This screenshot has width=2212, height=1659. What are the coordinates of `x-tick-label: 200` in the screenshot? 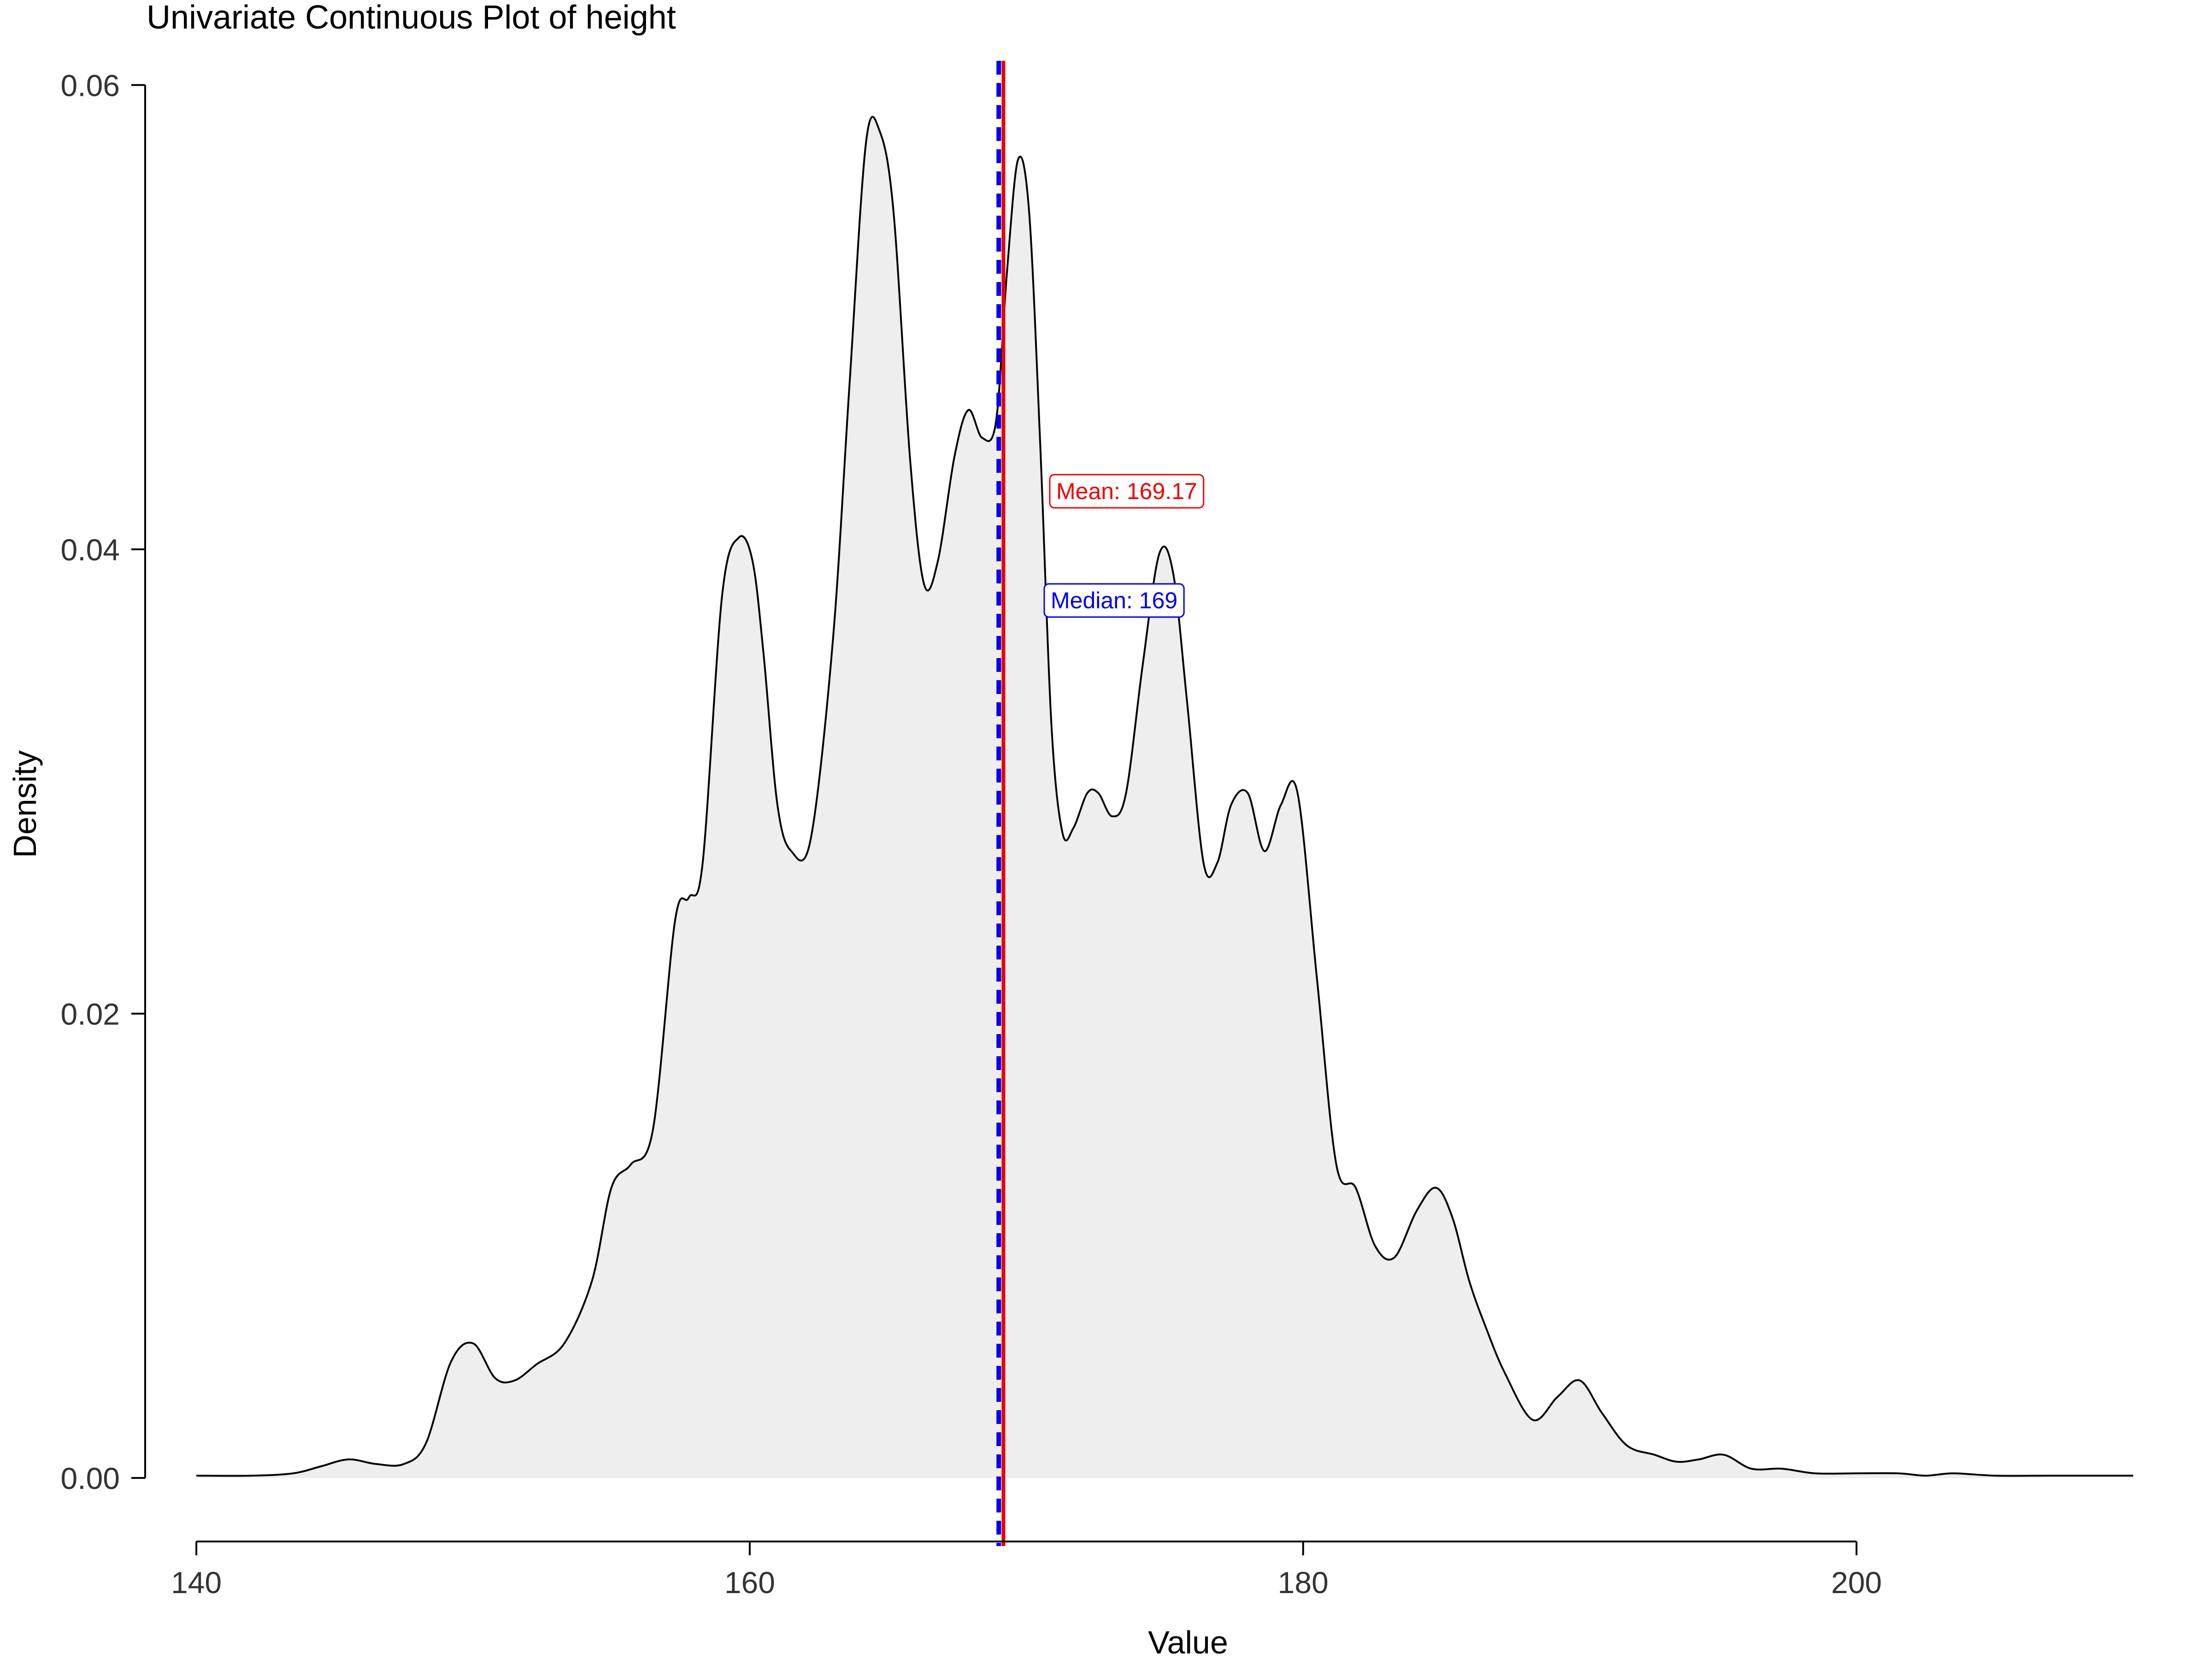 It's located at (1856, 1582).